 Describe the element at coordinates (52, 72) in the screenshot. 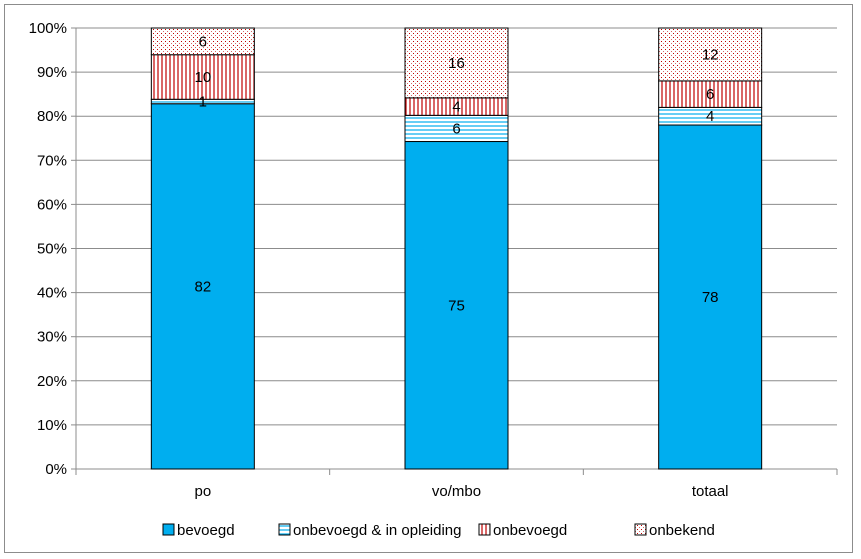

I see `y-tick-label: 90%` at that location.